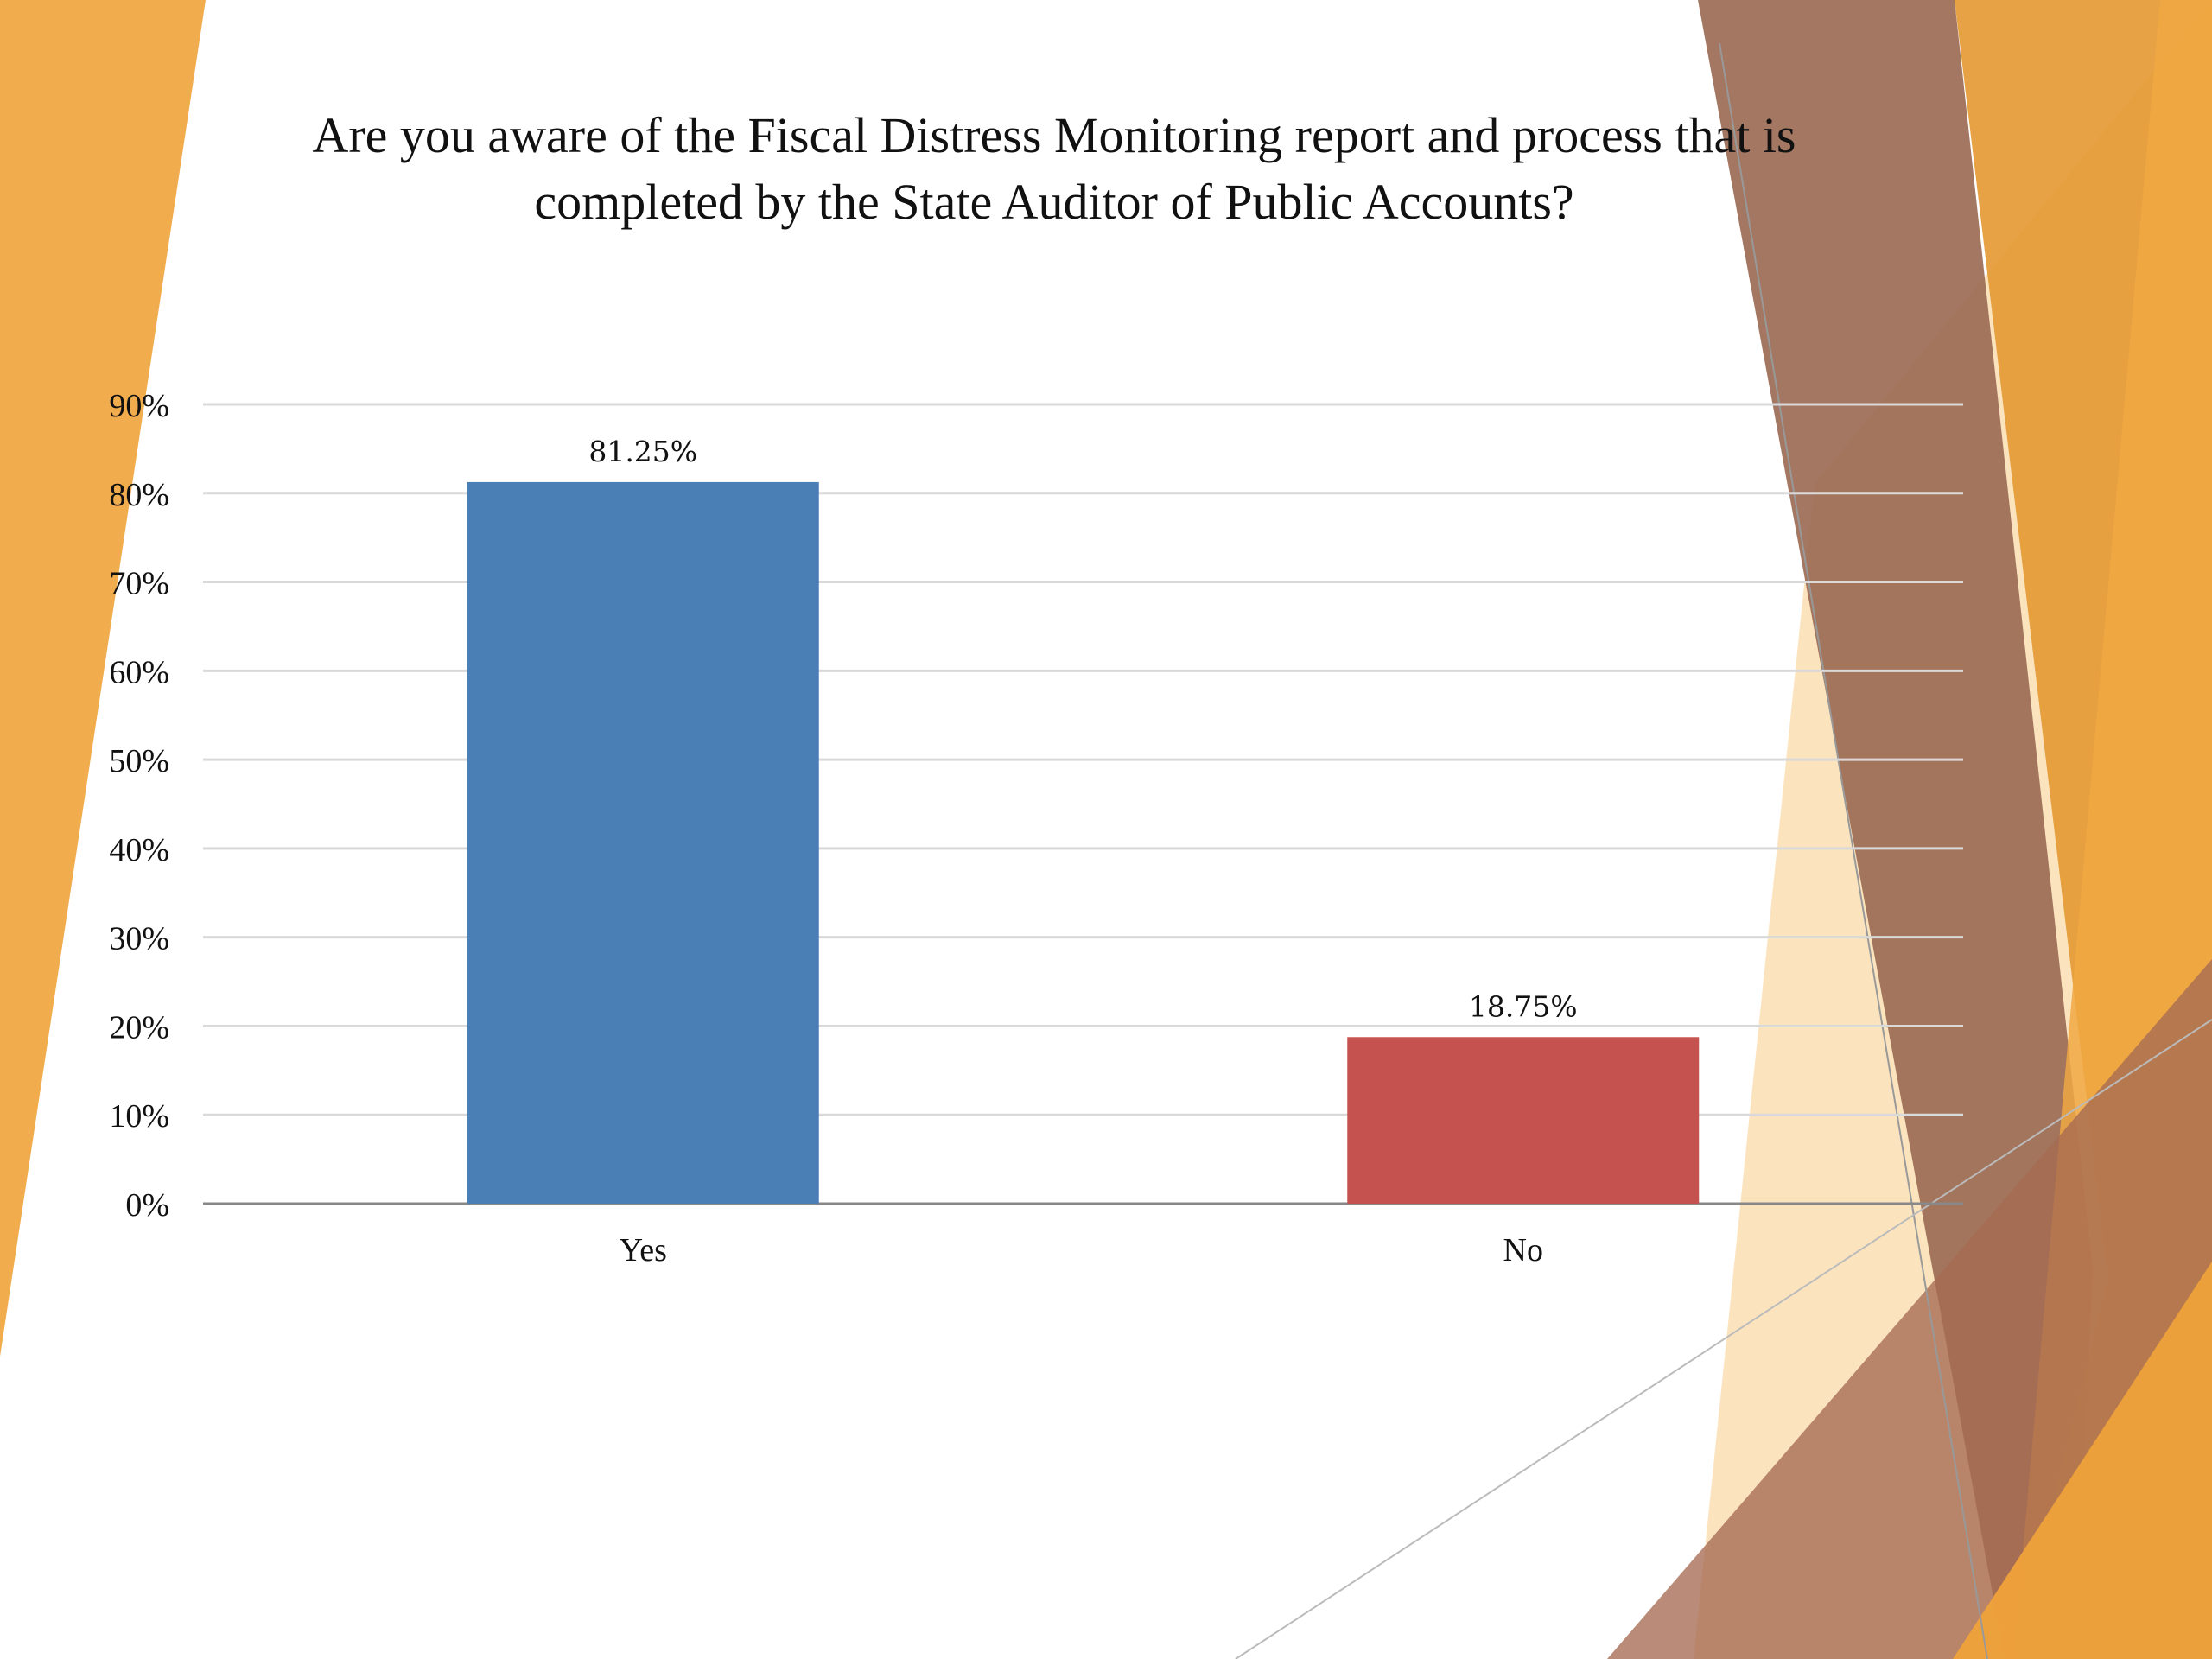 The image size is (2212, 1659). I want to click on y-tick-label: 0%, so click(147, 1205).